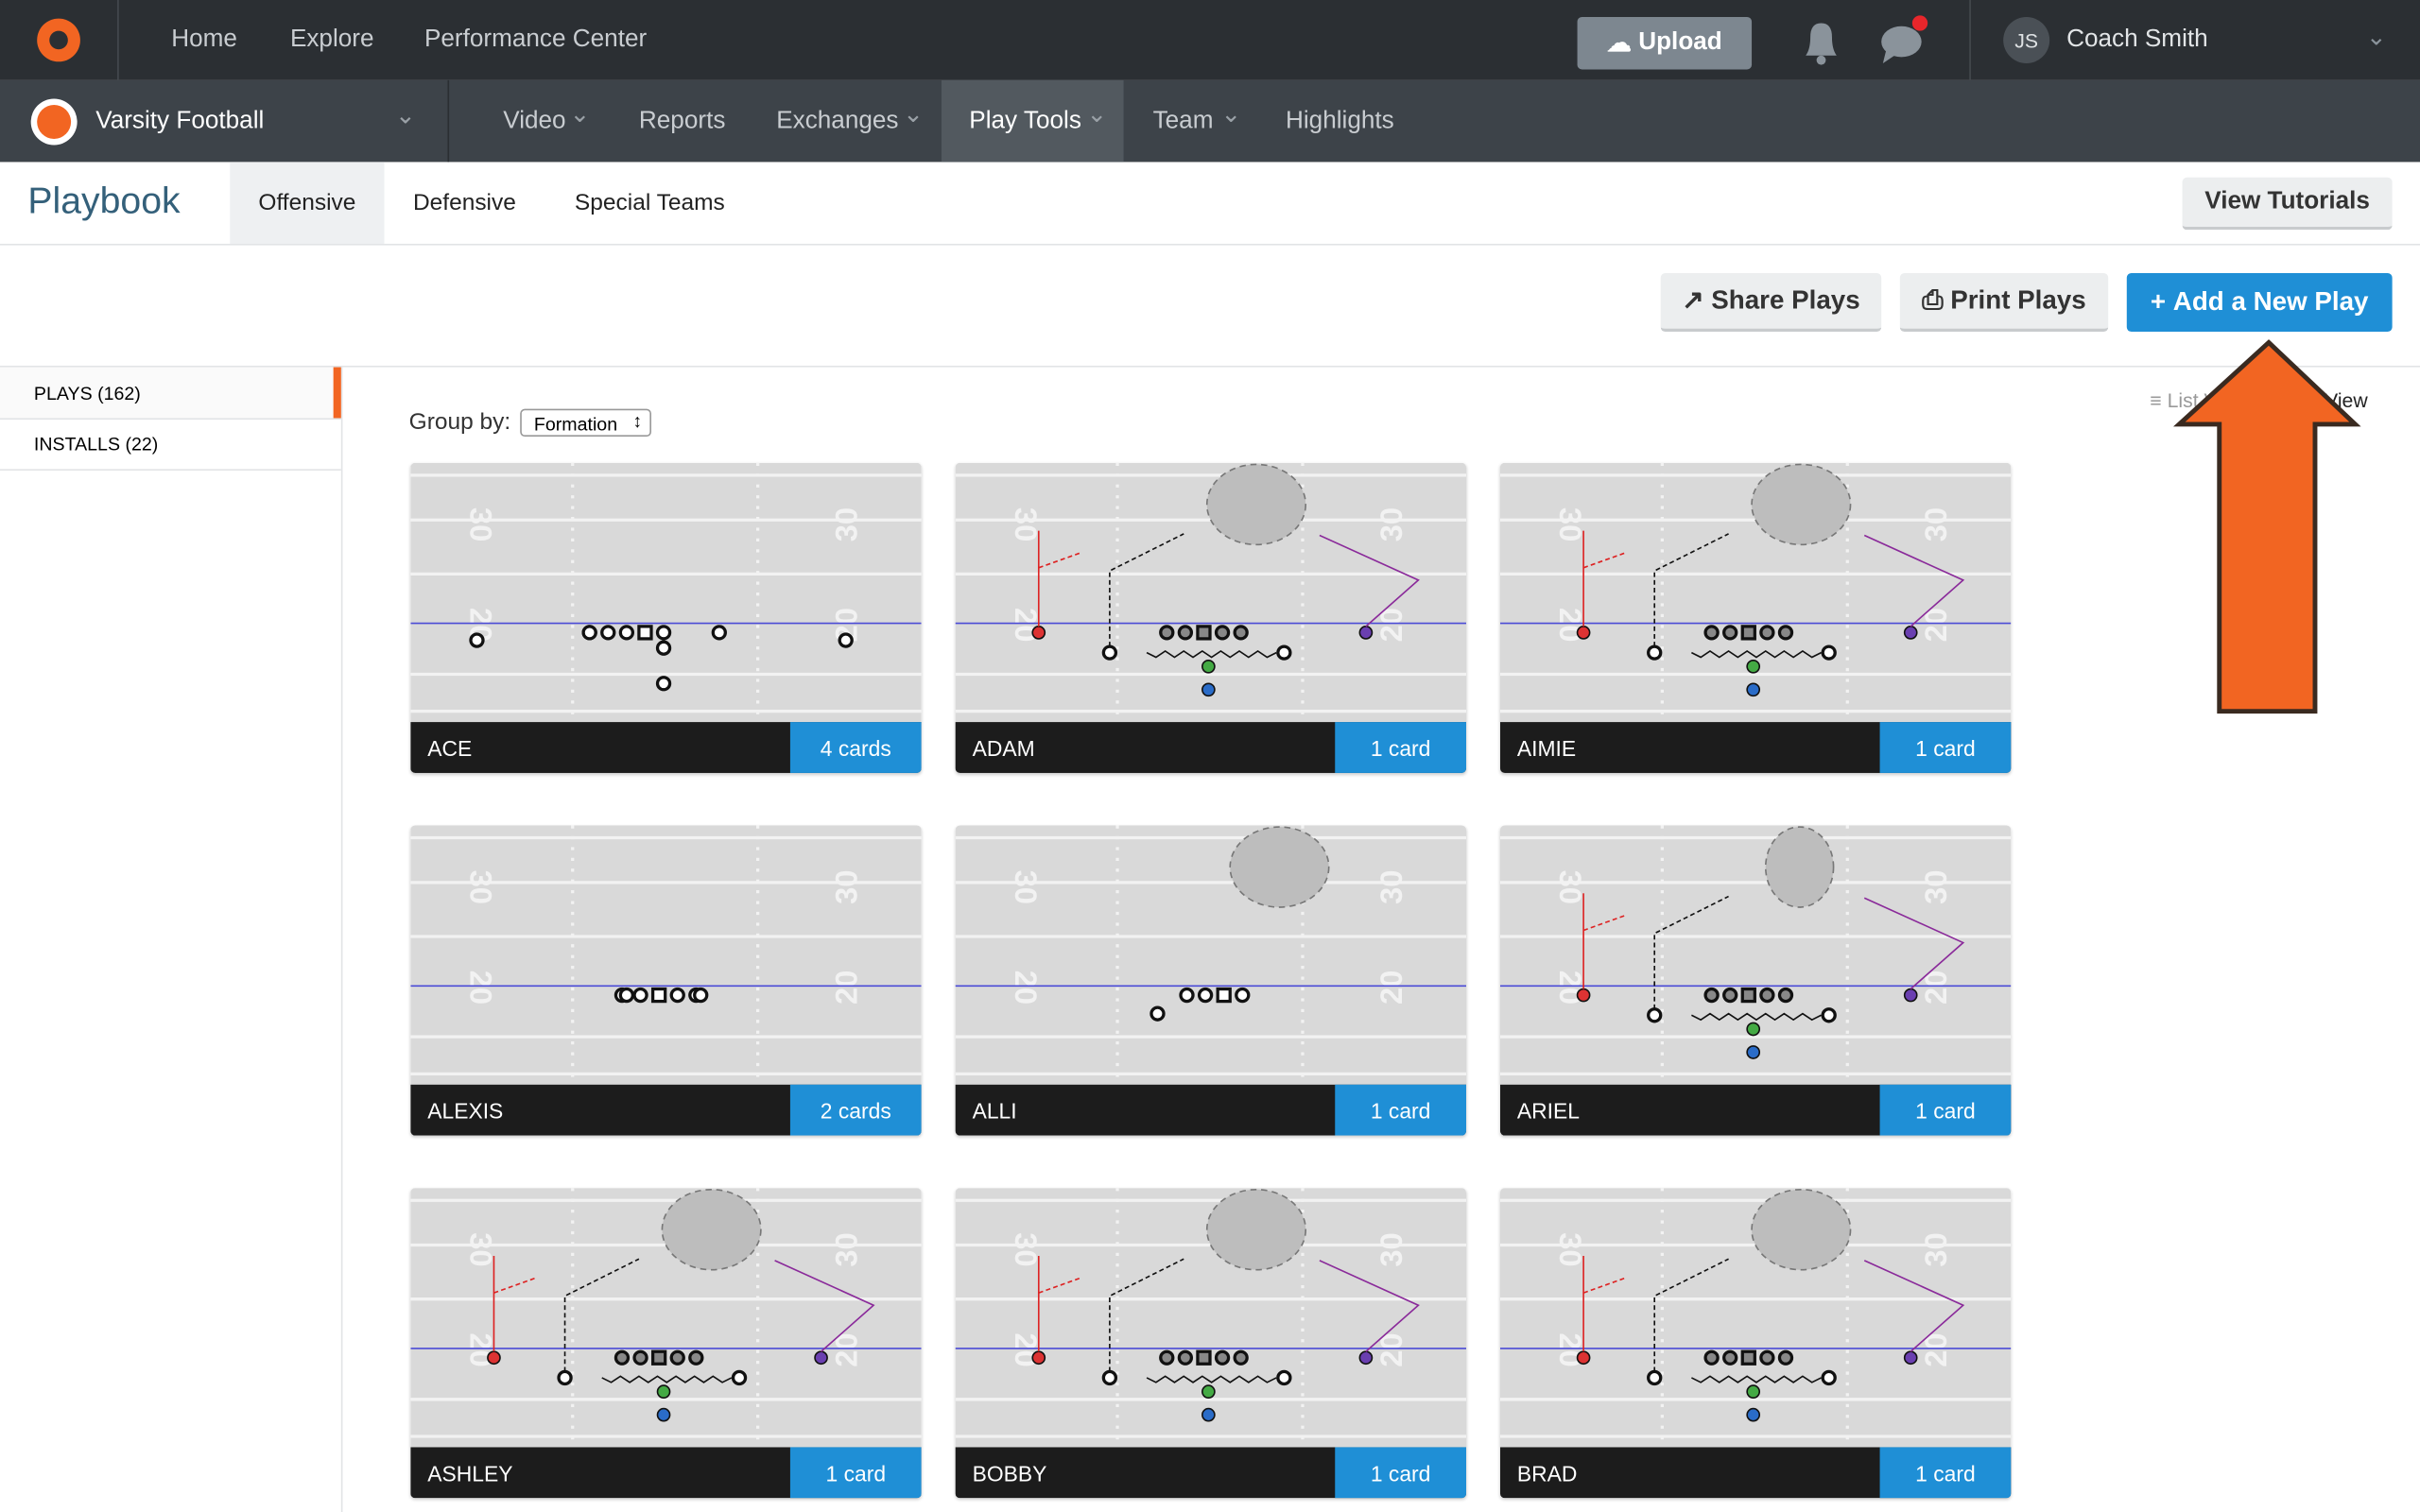 Image resolution: width=2420 pixels, height=1512 pixels. I want to click on upload-button: ☁ Upload, so click(1665, 43).